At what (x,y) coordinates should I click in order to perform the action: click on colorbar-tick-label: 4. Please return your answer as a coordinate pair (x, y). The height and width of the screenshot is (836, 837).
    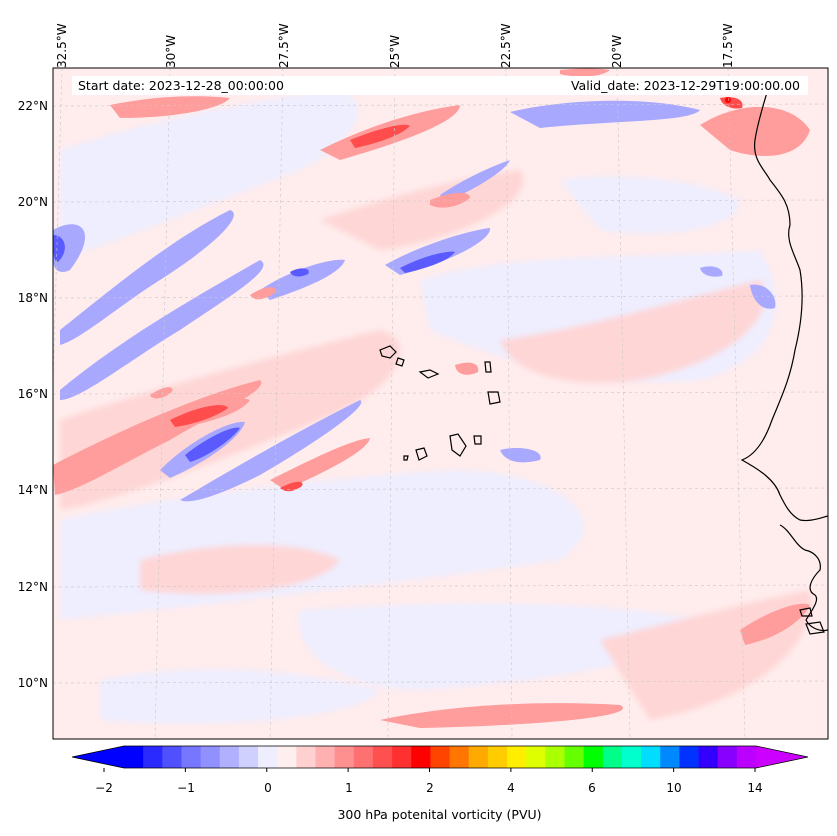
    Looking at the image, I should click on (511, 788).